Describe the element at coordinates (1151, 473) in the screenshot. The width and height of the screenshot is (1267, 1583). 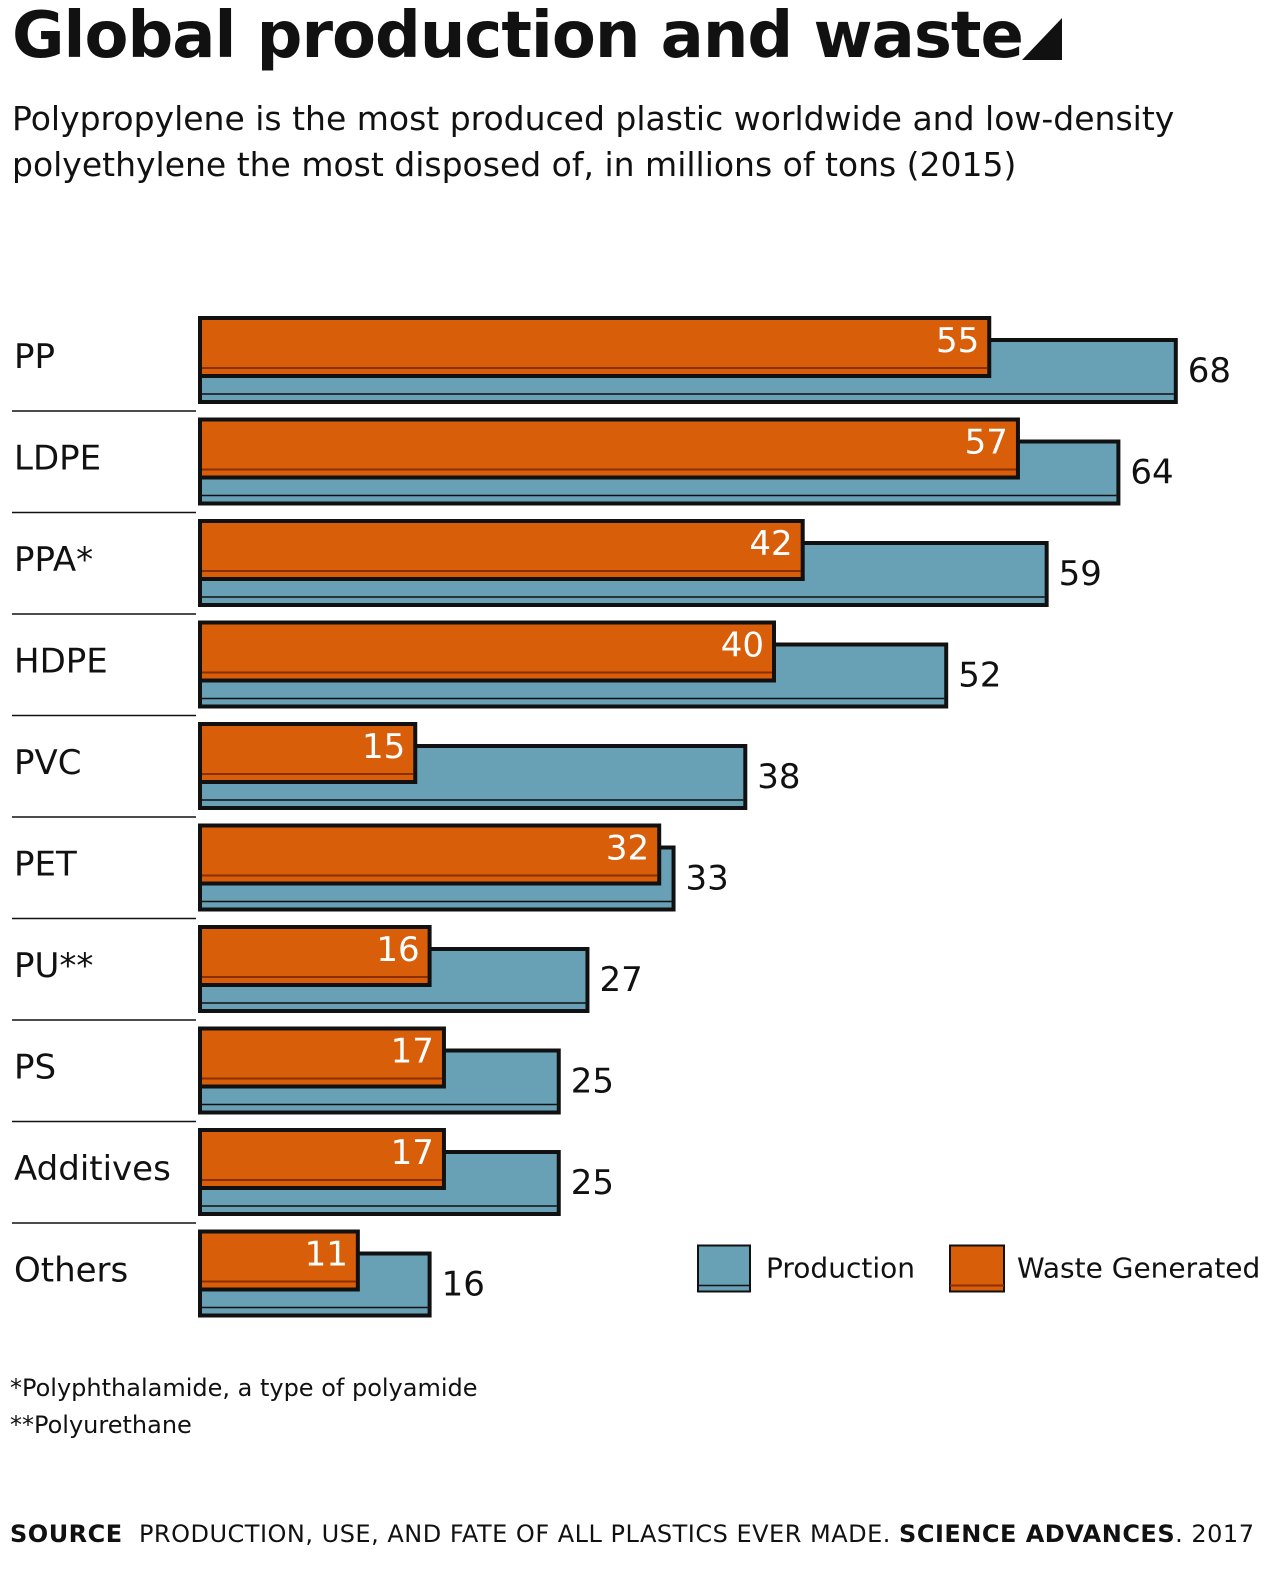
I see `production-value-ldpe: 64` at that location.